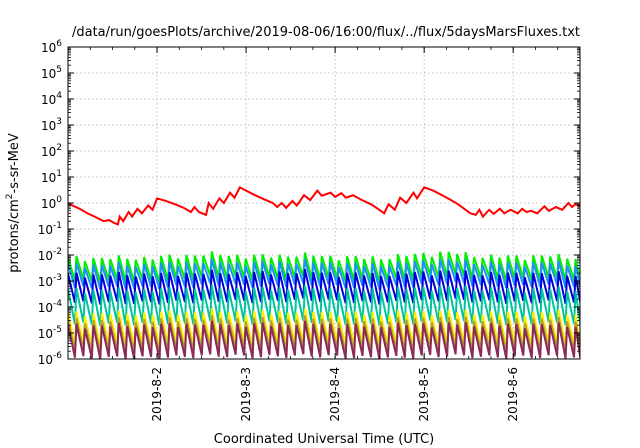 This screenshot has width=640, height=448. I want to click on y-tick-label-exponent: -6, so click(57, 356).